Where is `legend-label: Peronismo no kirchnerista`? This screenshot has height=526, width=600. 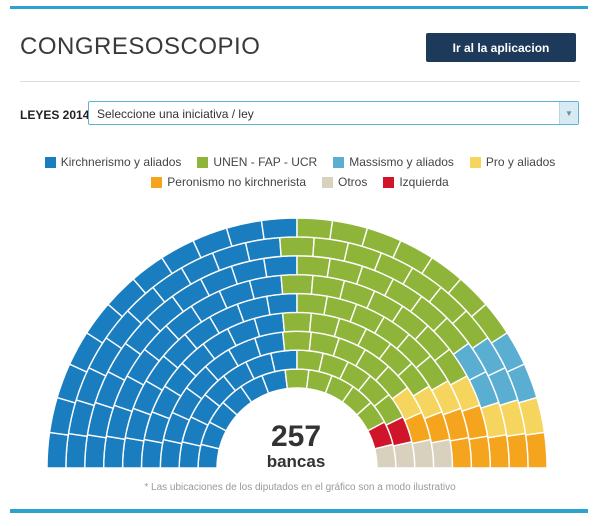
legend-label: Peronismo no kirchnerista is located at coordinates (236, 182).